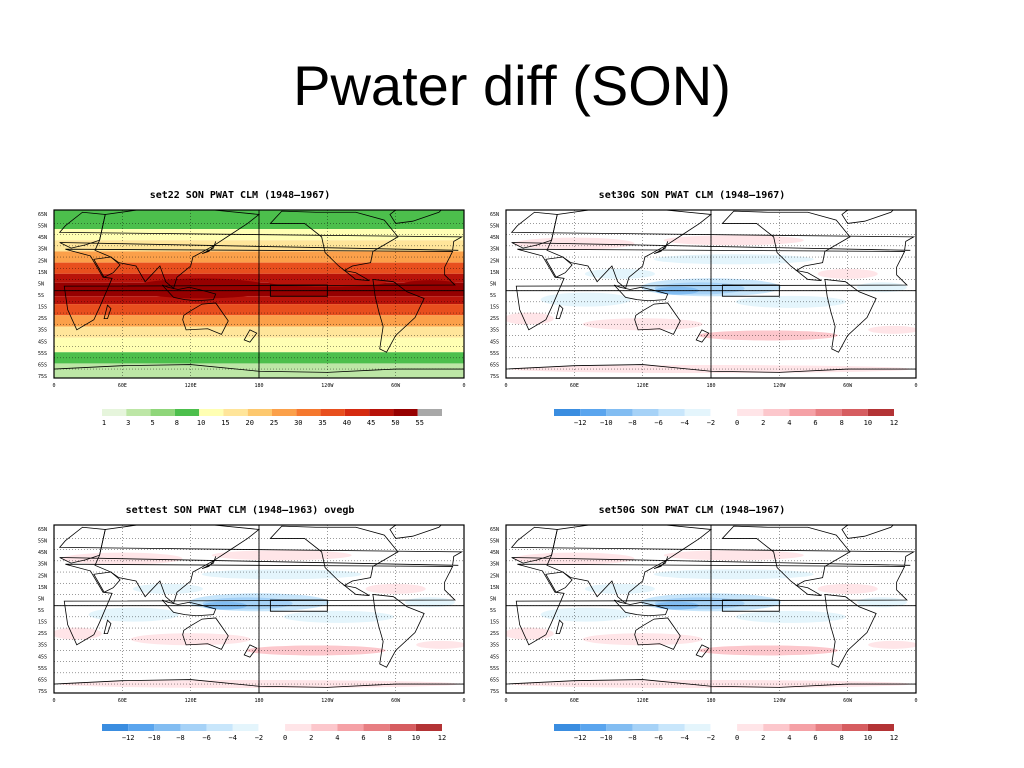 The height and width of the screenshot is (768, 1024). I want to click on coastline-nz, so click(702, 336).